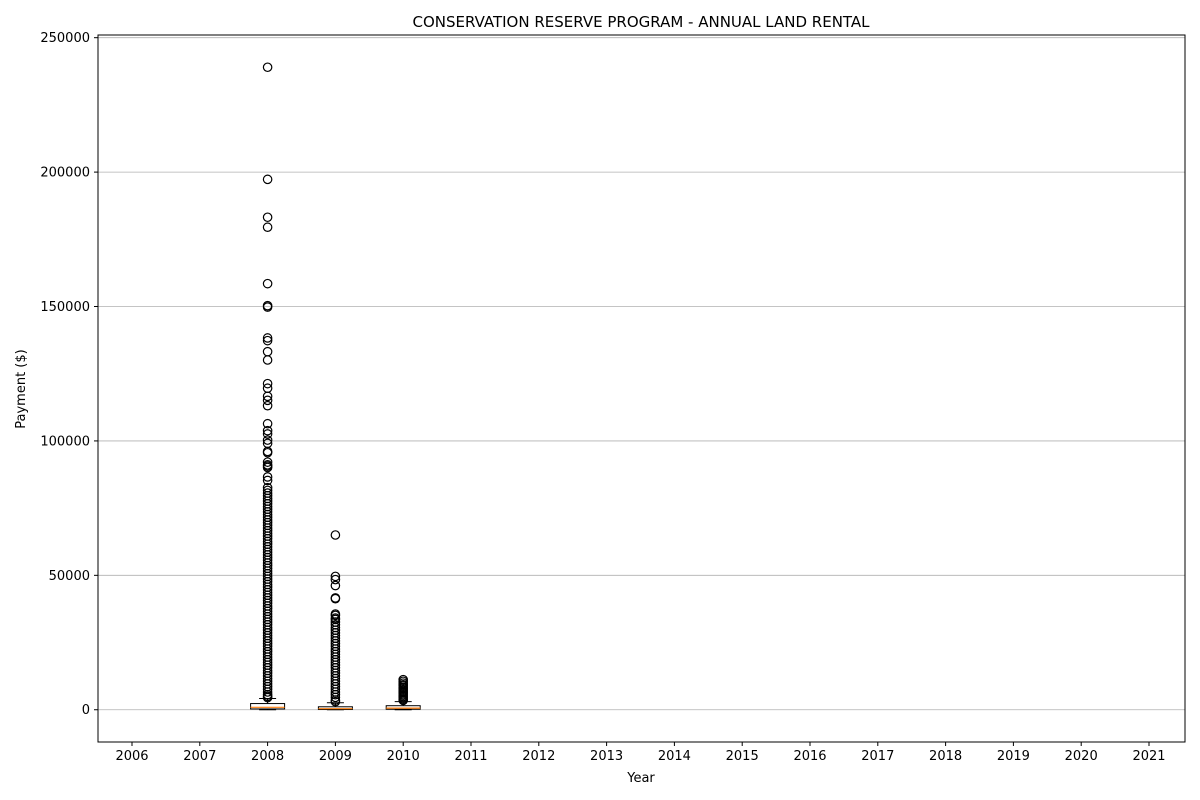 The width and height of the screenshot is (1200, 800). I want to click on x-tick-label: 2019, so click(1013, 756).